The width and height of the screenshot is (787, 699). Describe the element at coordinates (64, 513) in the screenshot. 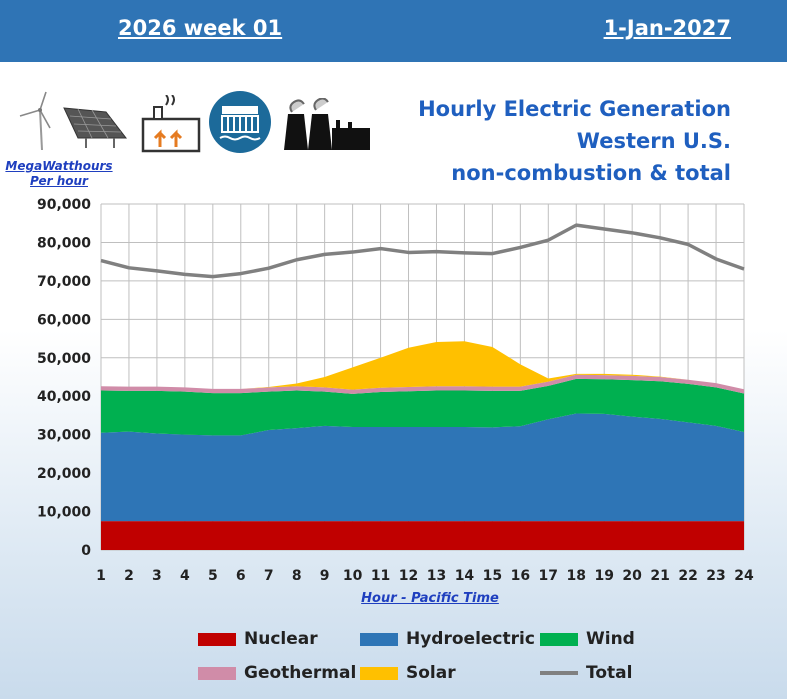

I see `y-tick-label: 10,000` at that location.